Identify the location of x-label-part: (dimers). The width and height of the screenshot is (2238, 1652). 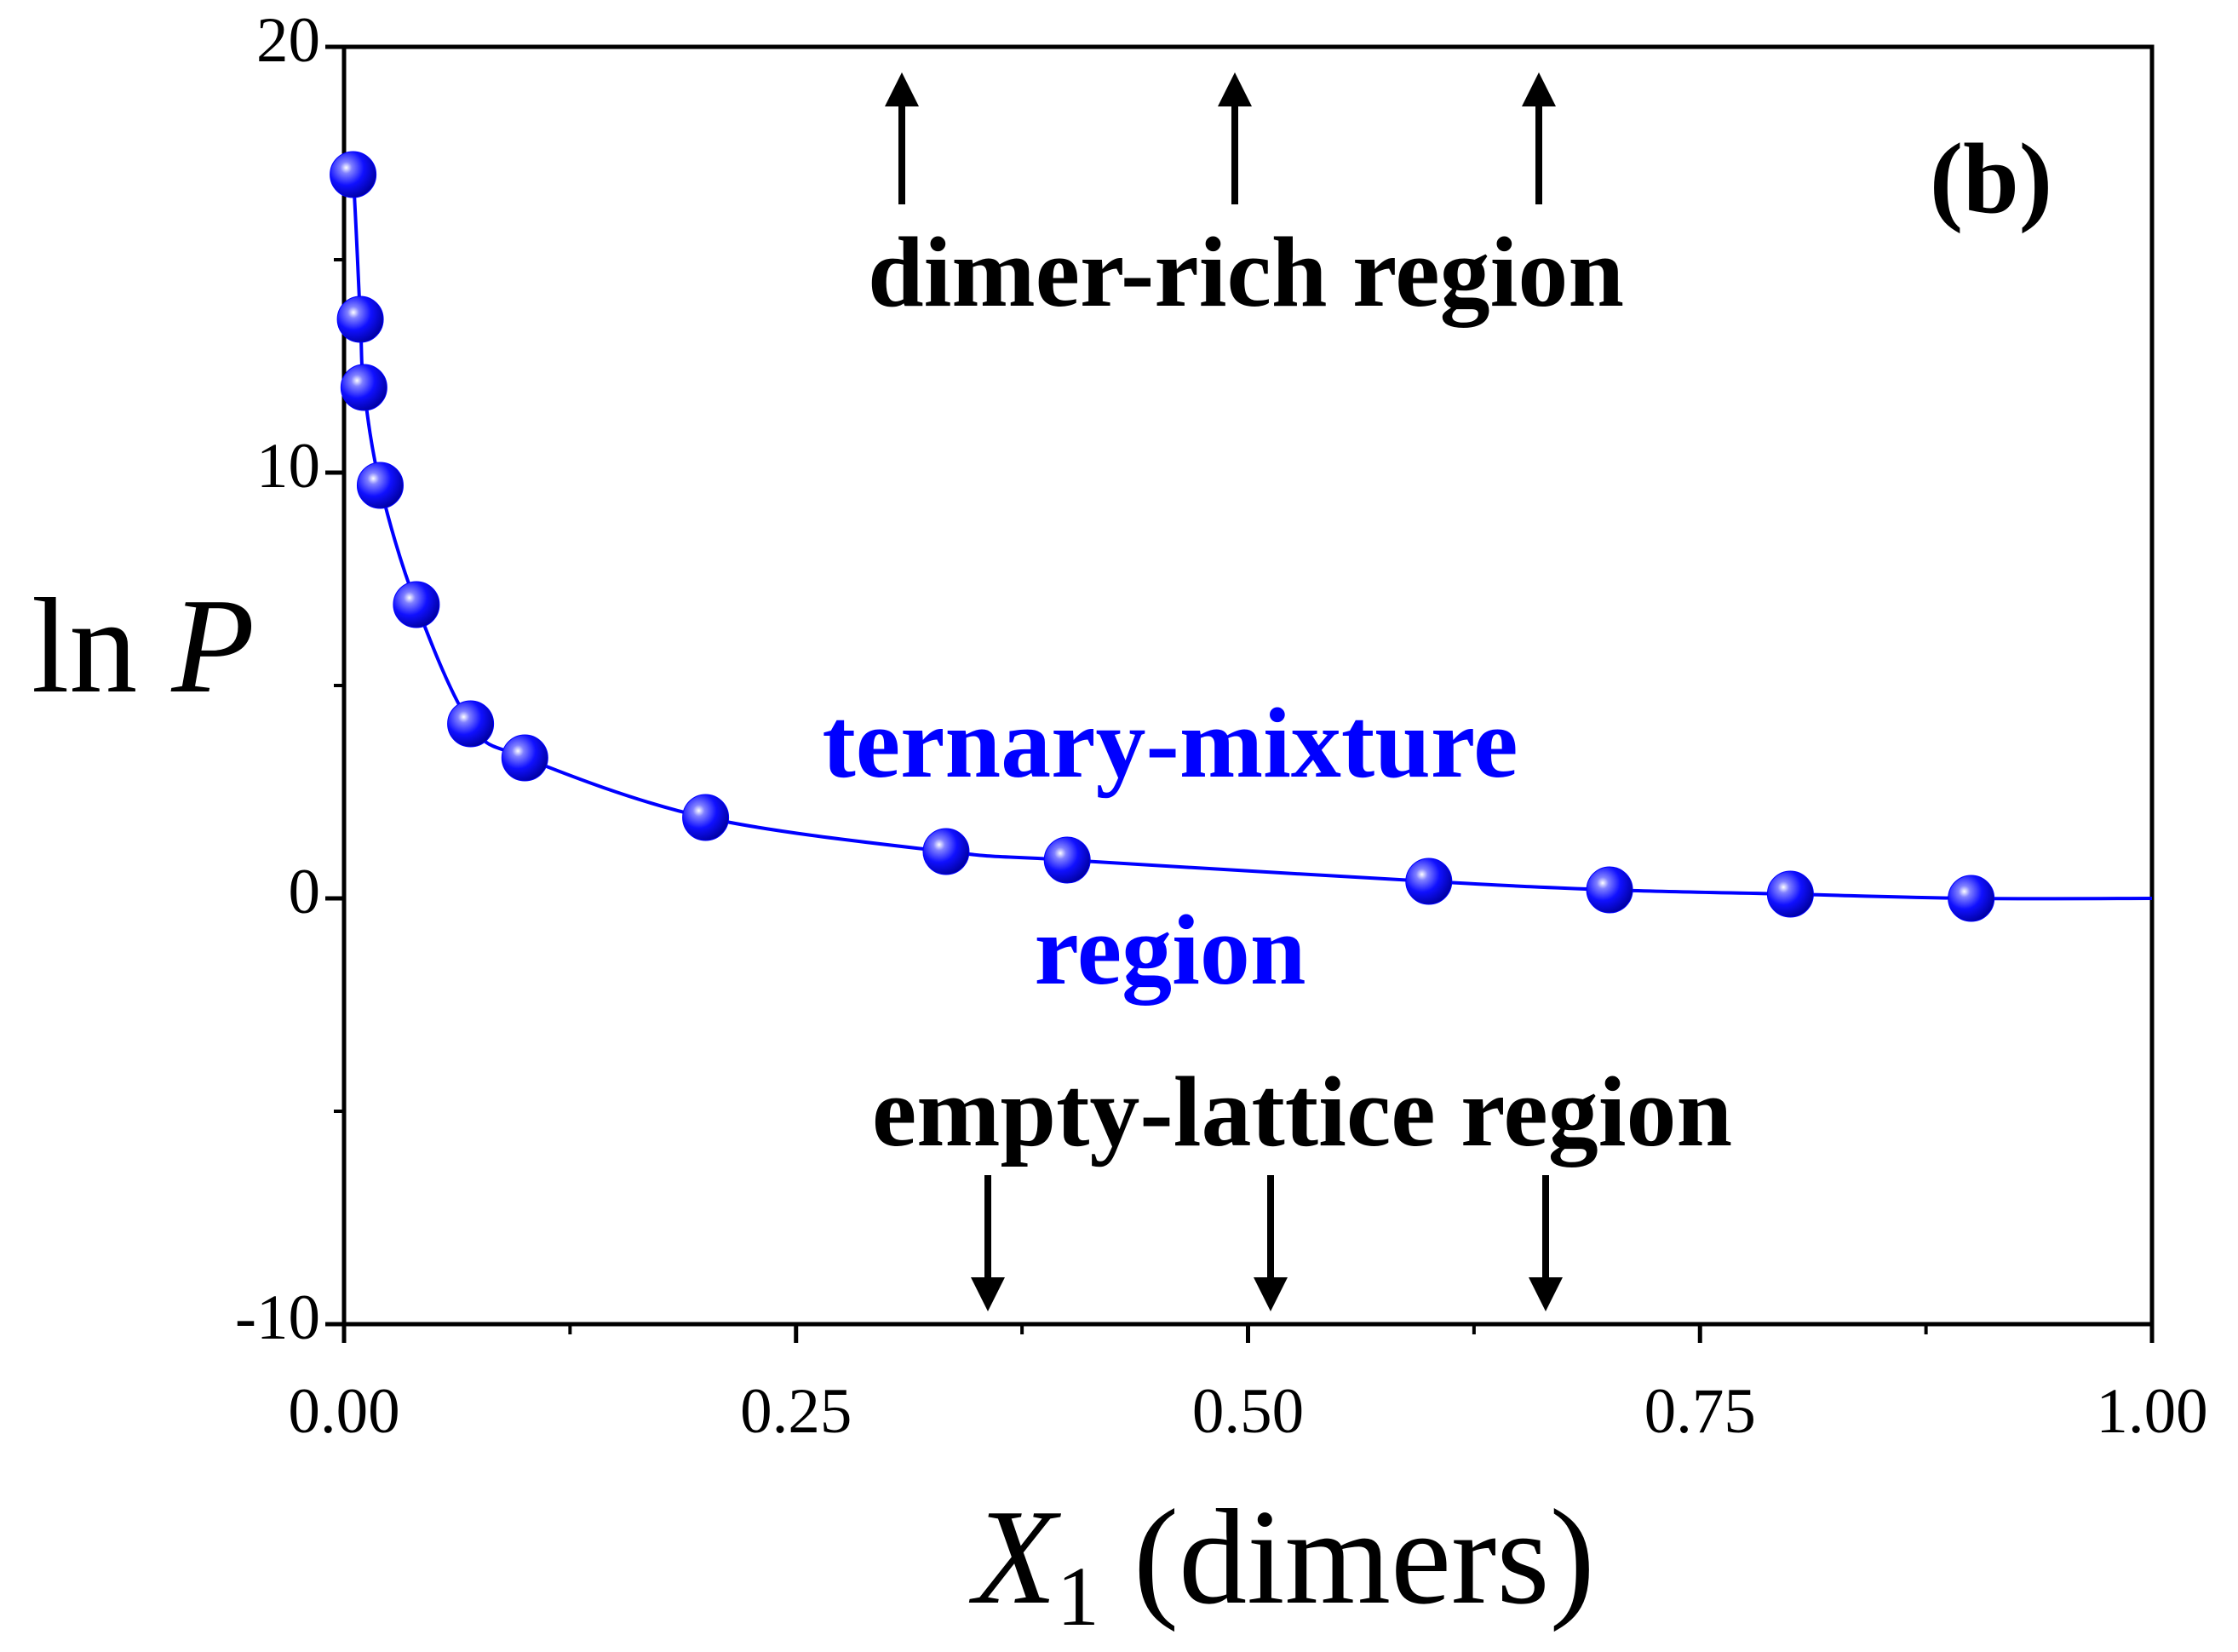
(1347, 1556).